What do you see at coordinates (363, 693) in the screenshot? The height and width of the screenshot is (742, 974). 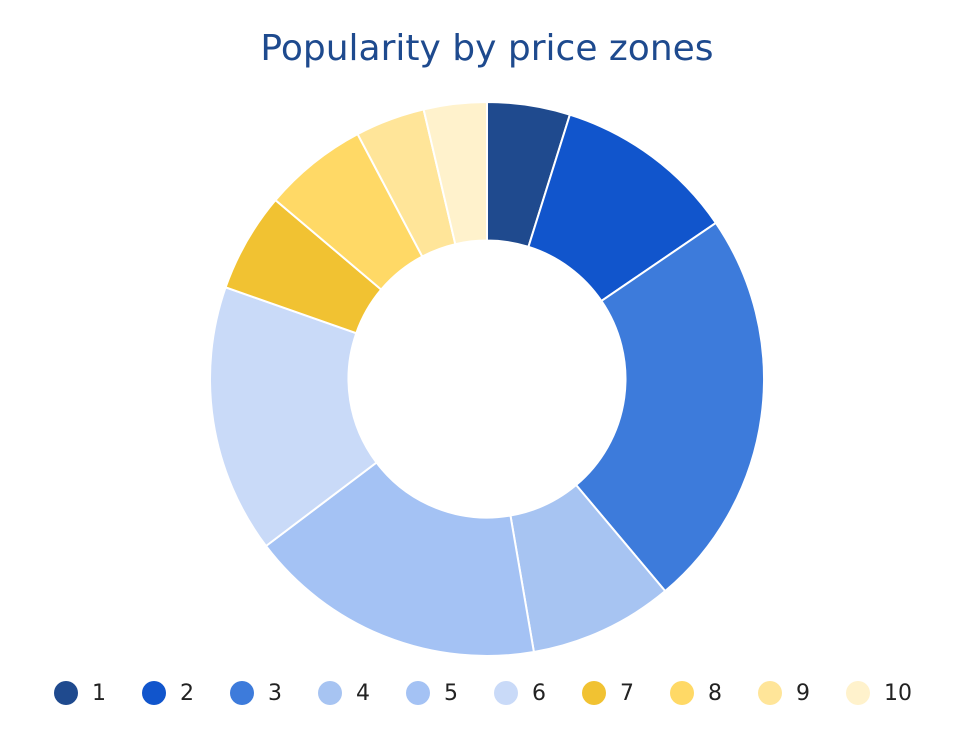 I see `legend-label: 4` at bounding box center [363, 693].